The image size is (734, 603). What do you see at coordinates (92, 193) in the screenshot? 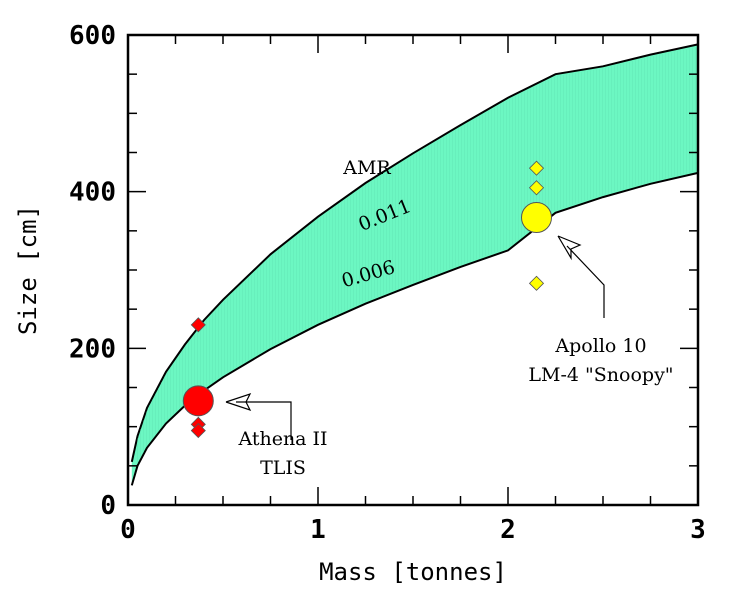
I see `y-tick-label: 400` at bounding box center [92, 193].